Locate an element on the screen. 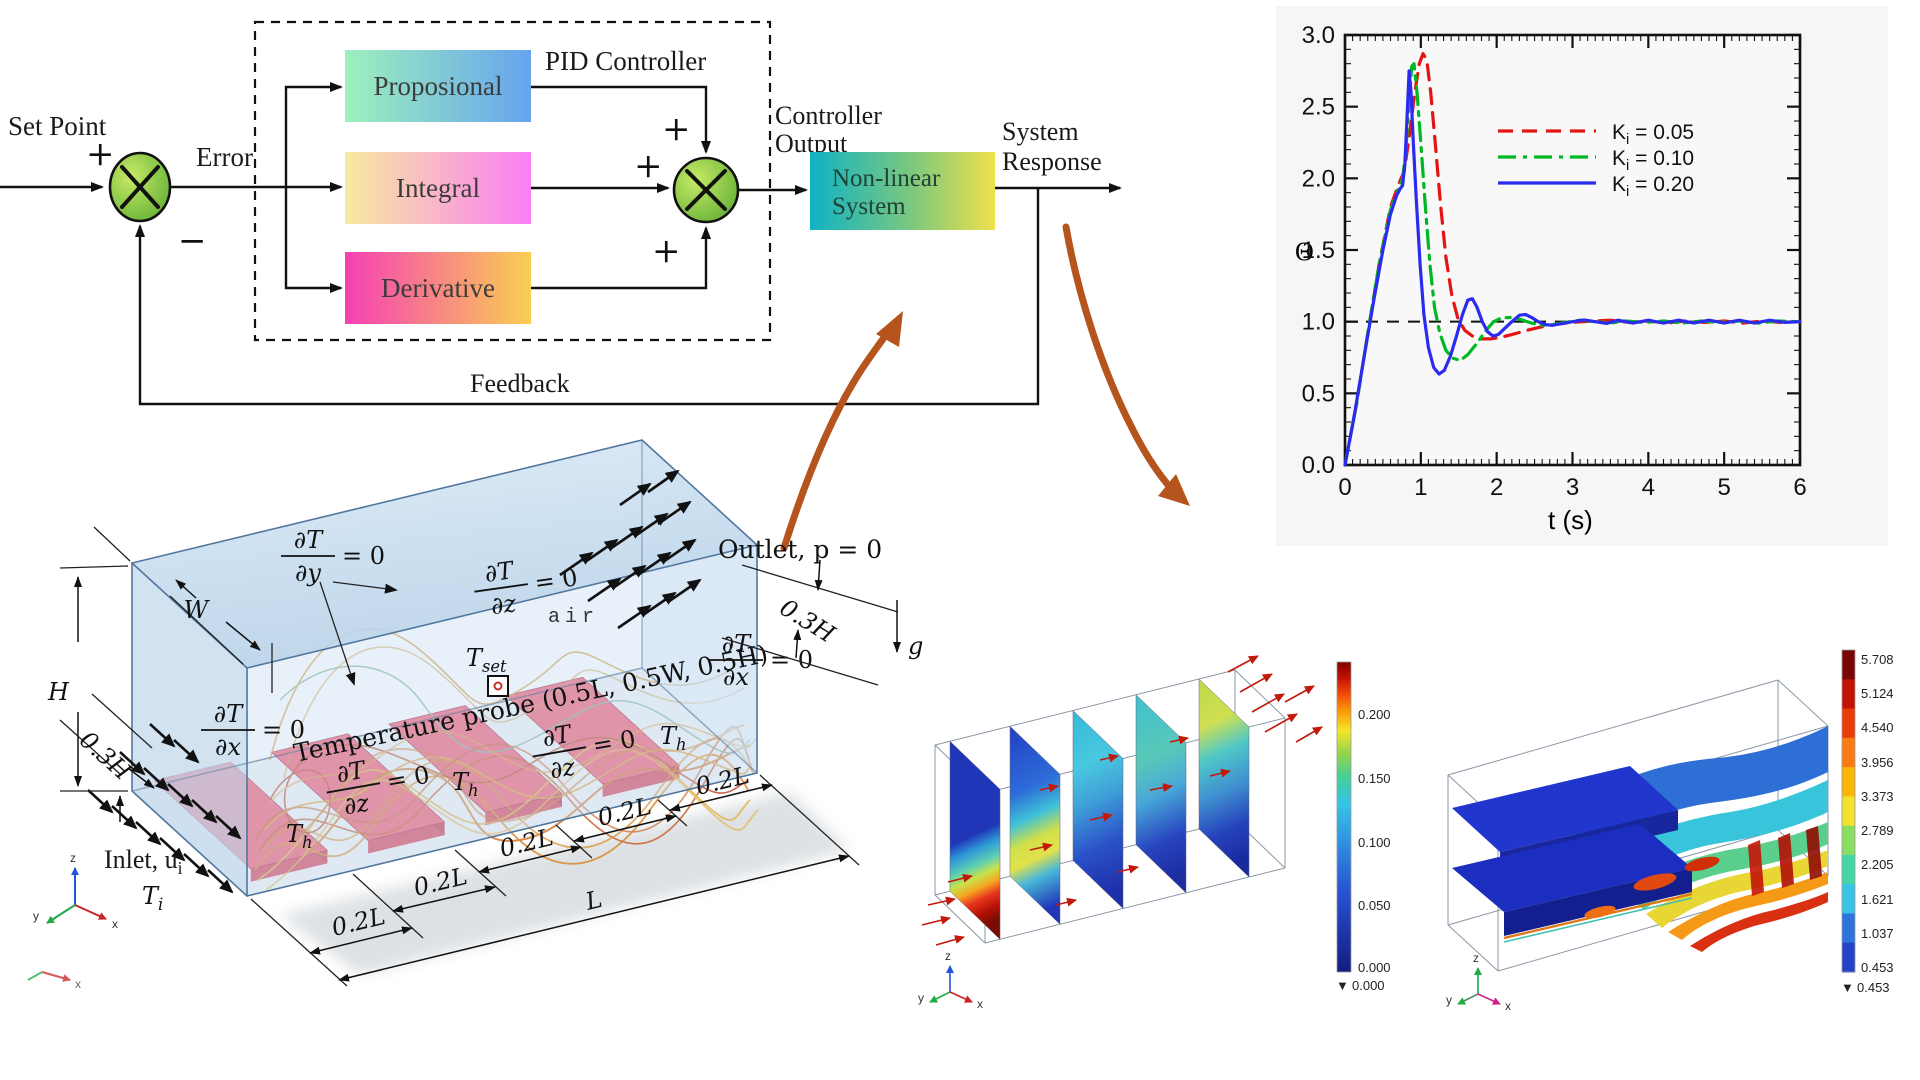  arrow-to-slice-plot is located at coordinates (839, 436).